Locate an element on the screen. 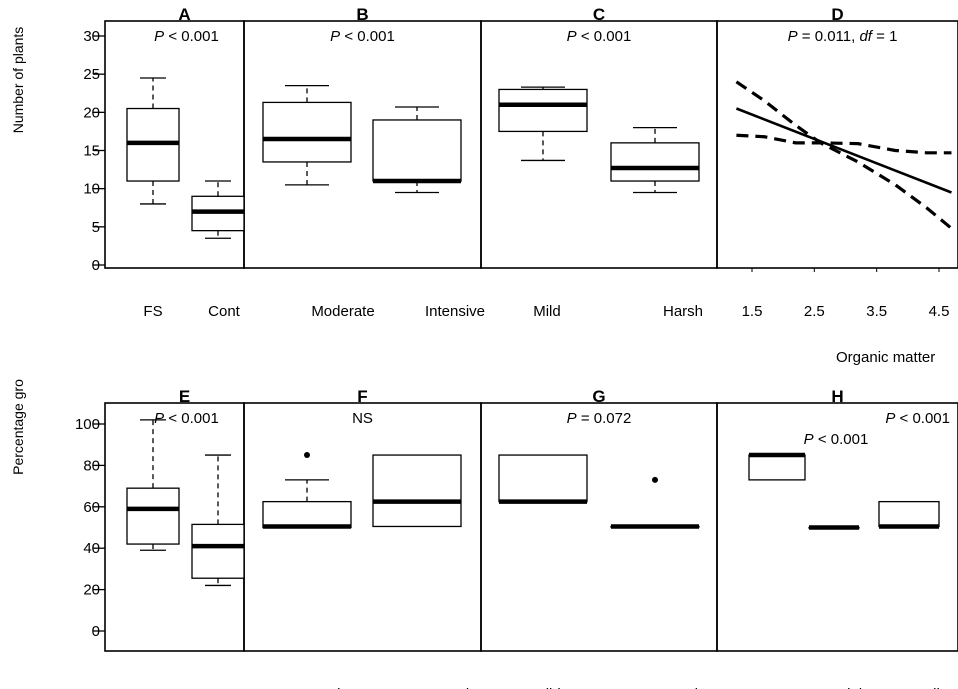  stat-value: = 0.072 is located at coordinates (604, 418).